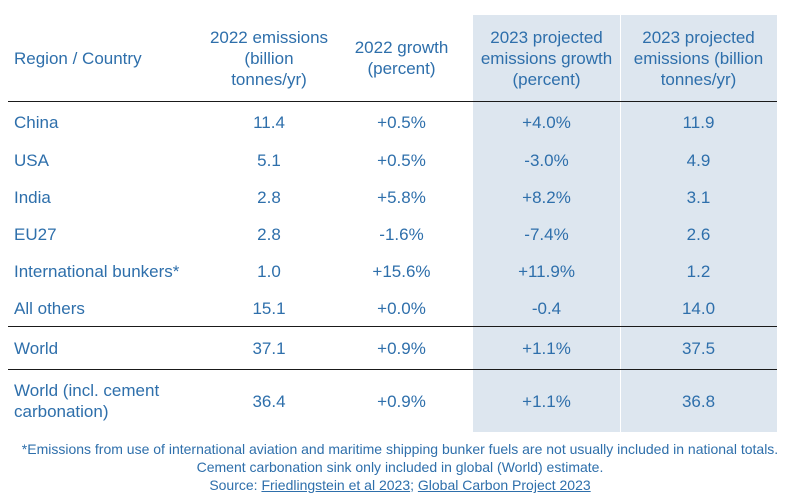  What do you see at coordinates (97, 271) in the screenshot?
I see `region-cell: International bunkers*` at bounding box center [97, 271].